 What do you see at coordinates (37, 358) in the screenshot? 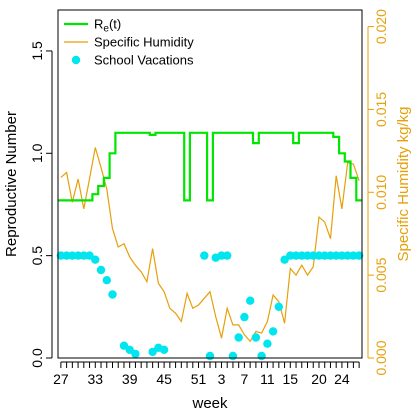
I see `y-left-tick-label: 0.0` at bounding box center [37, 358].